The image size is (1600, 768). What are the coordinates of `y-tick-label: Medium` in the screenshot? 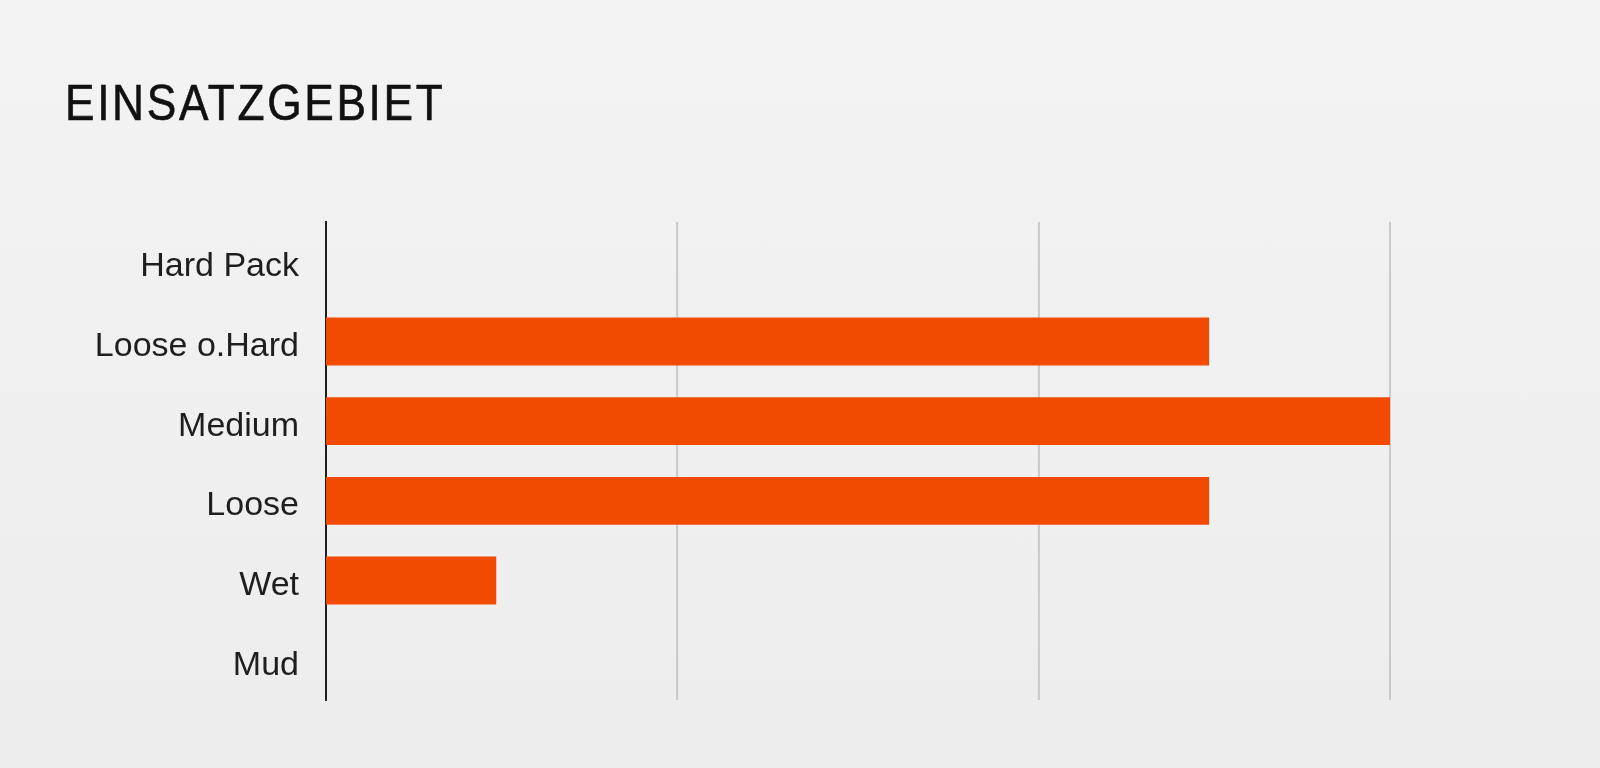 It's located at (238, 423).